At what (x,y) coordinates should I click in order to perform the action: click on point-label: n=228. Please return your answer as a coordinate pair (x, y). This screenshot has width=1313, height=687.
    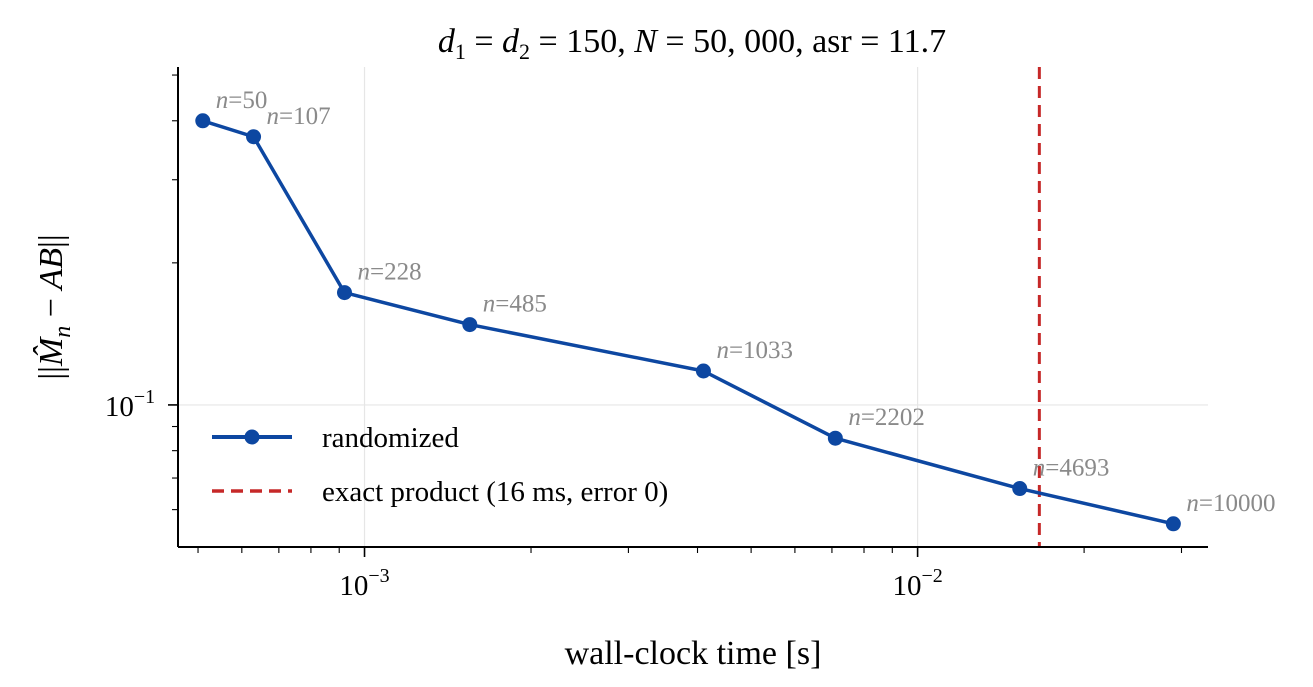
    Looking at the image, I should click on (389, 272).